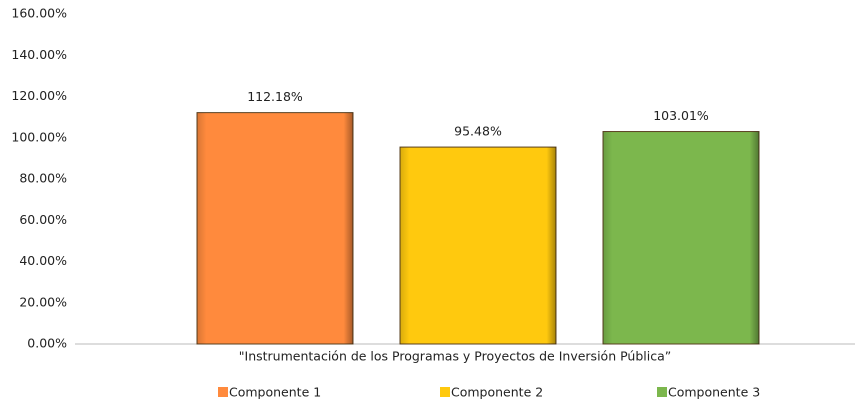 Image resolution: width=859 pixels, height=402 pixels. I want to click on y-tick-label: 40.00%, so click(43, 260).